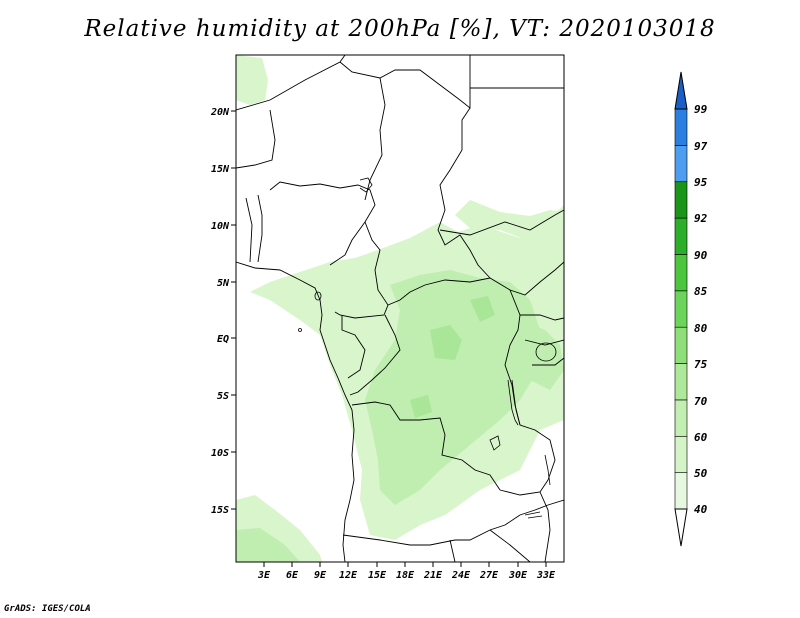  I want to click on border-southern-africa, so click(500, 526).